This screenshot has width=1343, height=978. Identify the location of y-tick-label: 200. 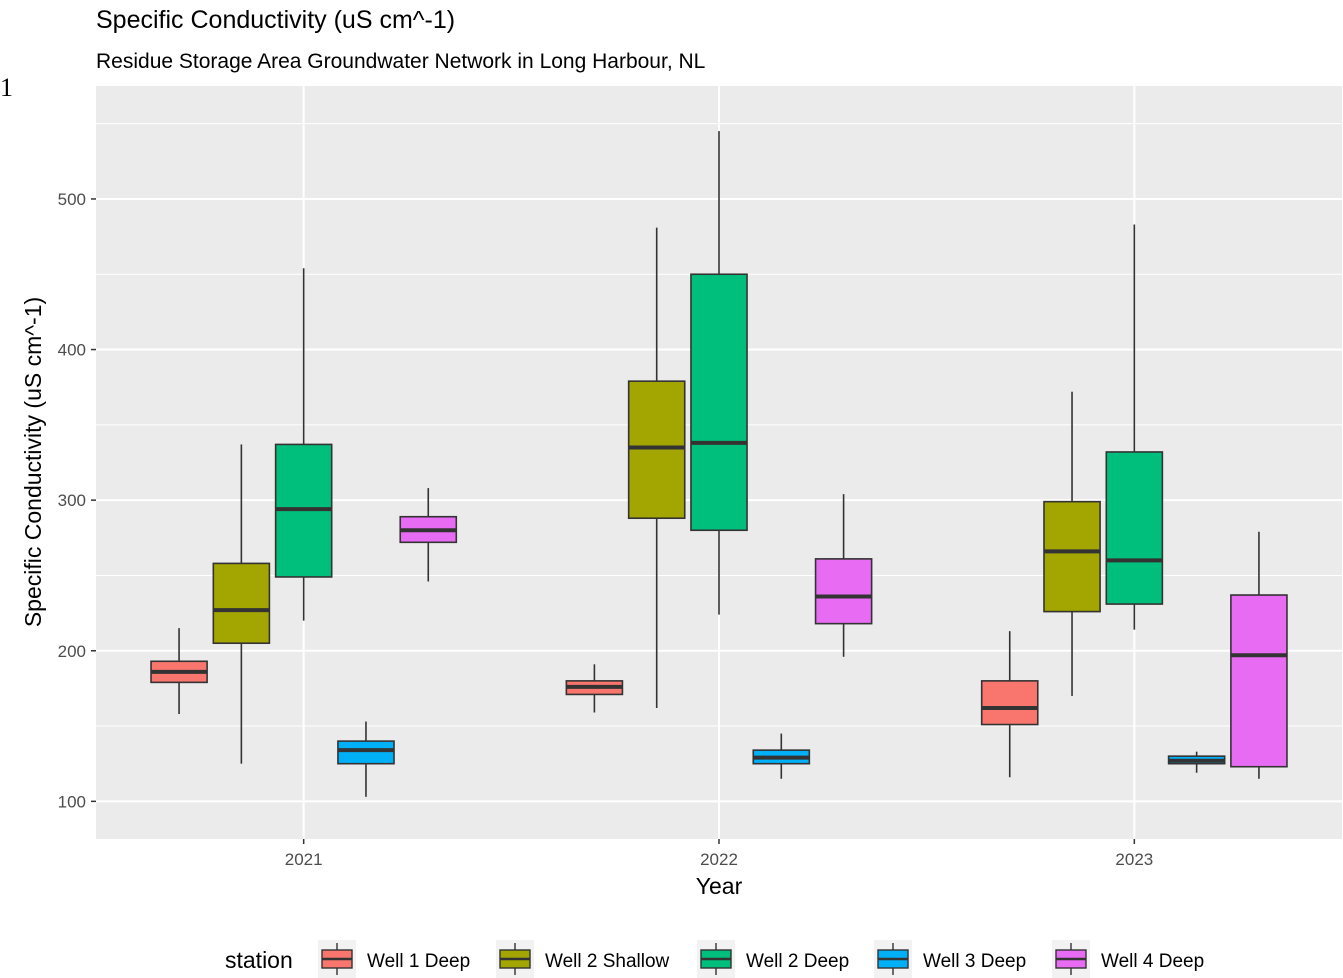
(72, 651).